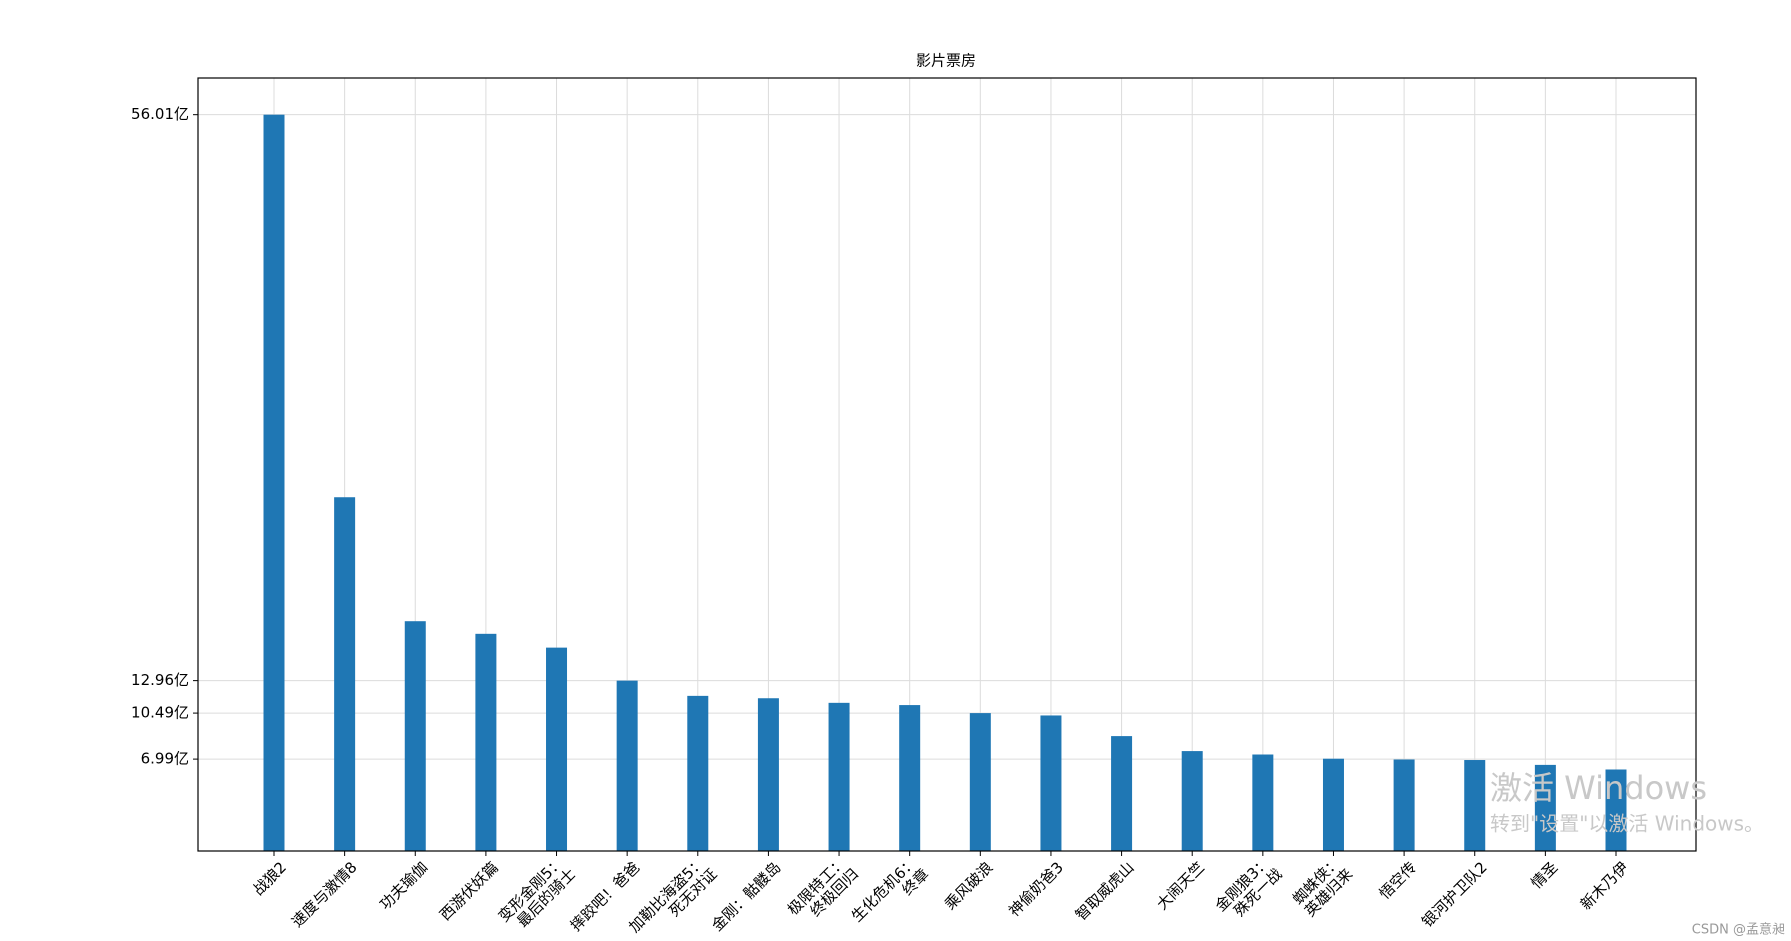  I want to click on chart-title: 影片票房, so click(946, 61).